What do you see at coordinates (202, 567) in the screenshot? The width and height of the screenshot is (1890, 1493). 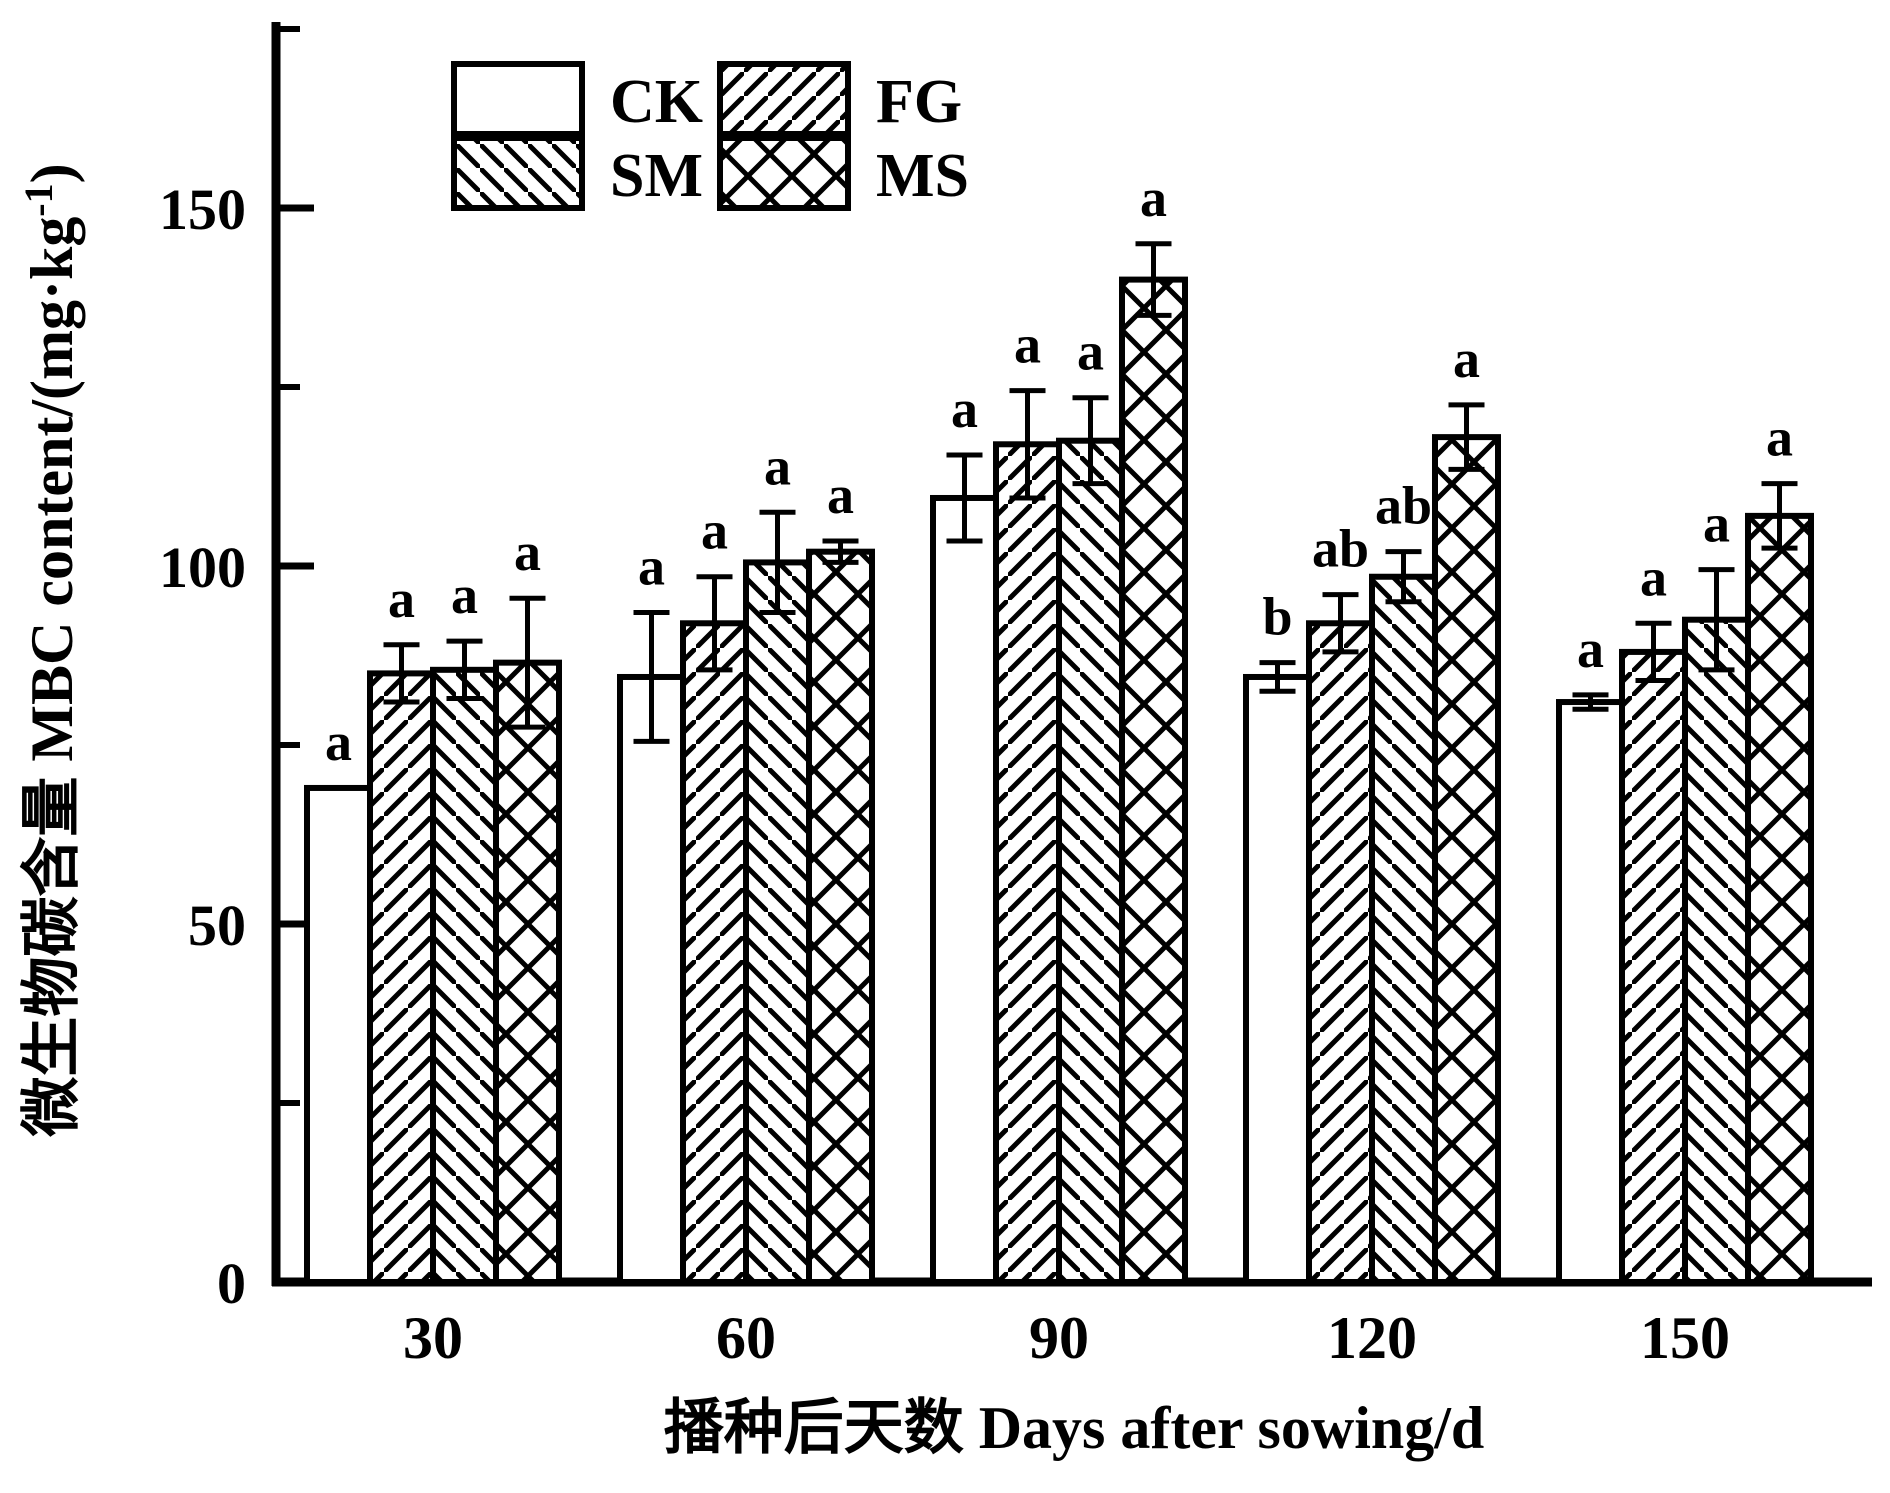 I see `y-tick-label: 100` at bounding box center [202, 567].